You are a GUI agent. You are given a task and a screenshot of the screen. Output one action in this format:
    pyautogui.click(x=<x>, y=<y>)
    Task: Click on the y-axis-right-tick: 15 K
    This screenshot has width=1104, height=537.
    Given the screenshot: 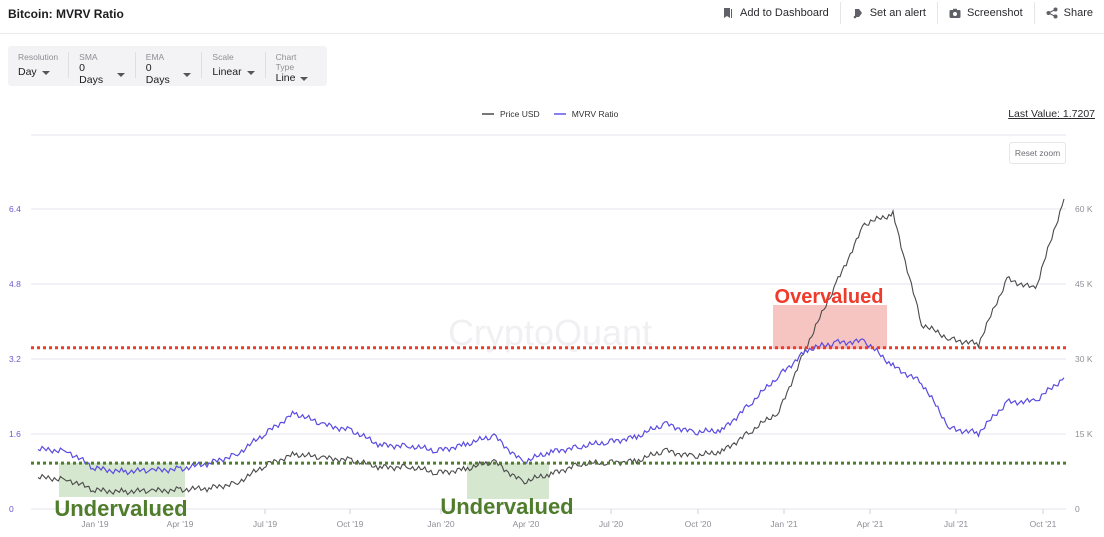 What is the action you would take?
    pyautogui.click(x=1084, y=434)
    